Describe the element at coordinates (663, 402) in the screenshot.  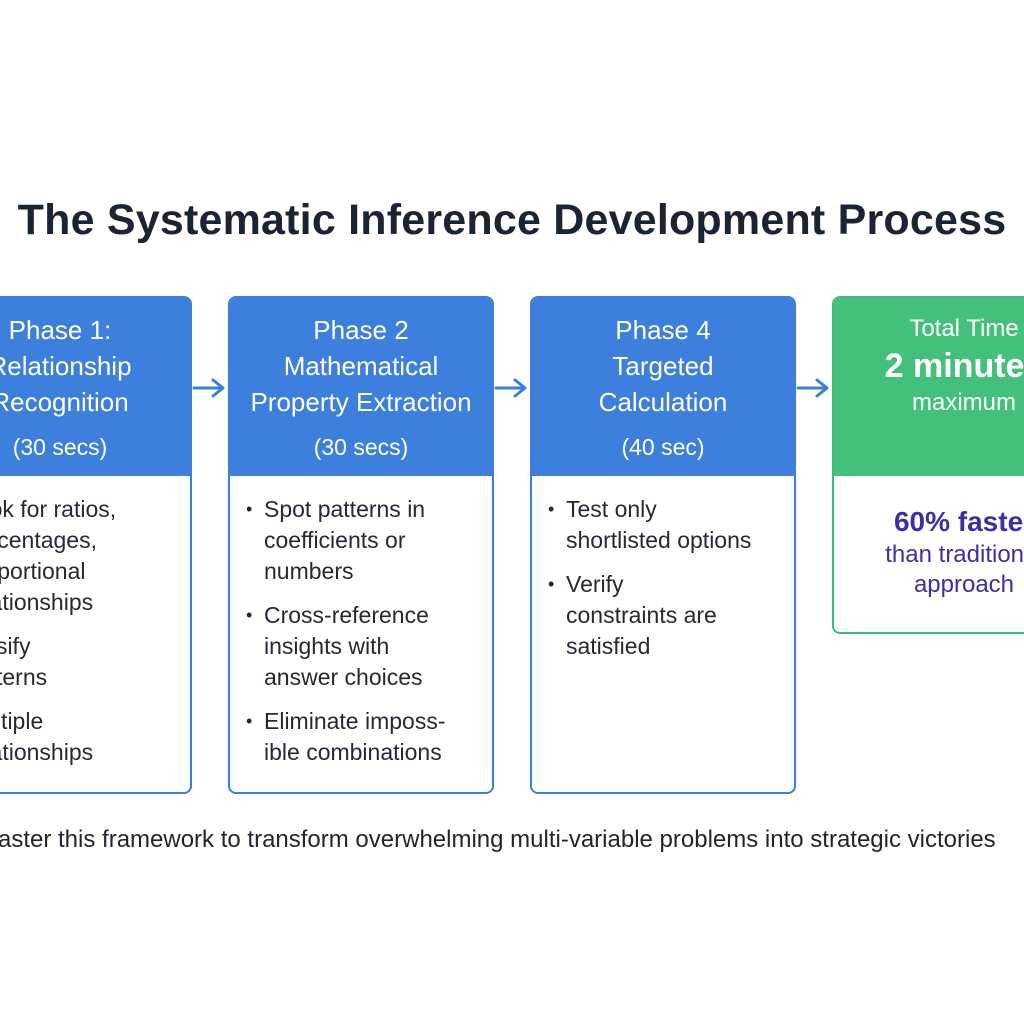
I see `phase-4-title-line-3: Calculation` at that location.